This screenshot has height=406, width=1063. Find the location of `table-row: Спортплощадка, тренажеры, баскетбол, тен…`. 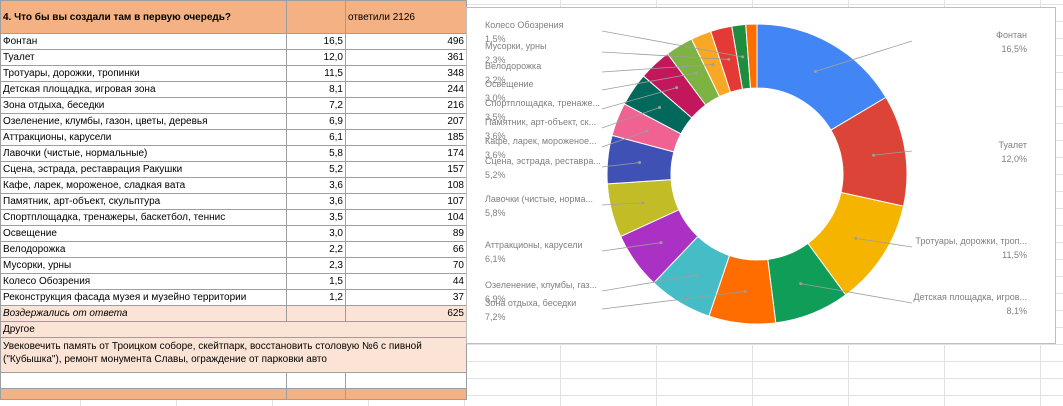

table-row: Спортплощадка, тренажеры, баскетбол, тен… is located at coordinates (233, 217).